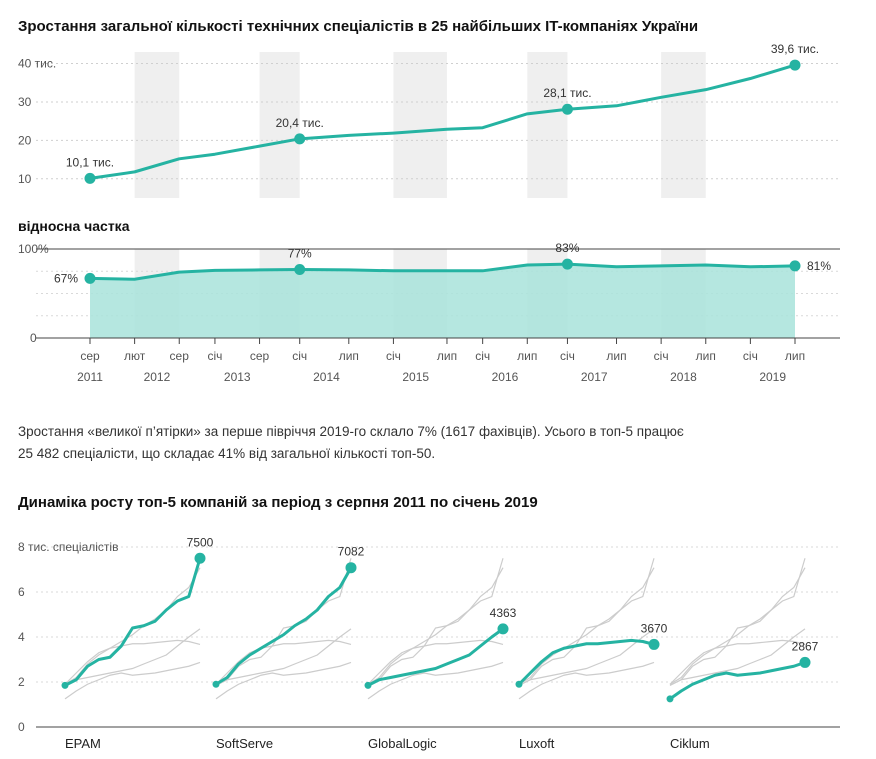  Describe the element at coordinates (214, 356) in the screenshot. I see `chart2-x-tick-3: січ` at that location.